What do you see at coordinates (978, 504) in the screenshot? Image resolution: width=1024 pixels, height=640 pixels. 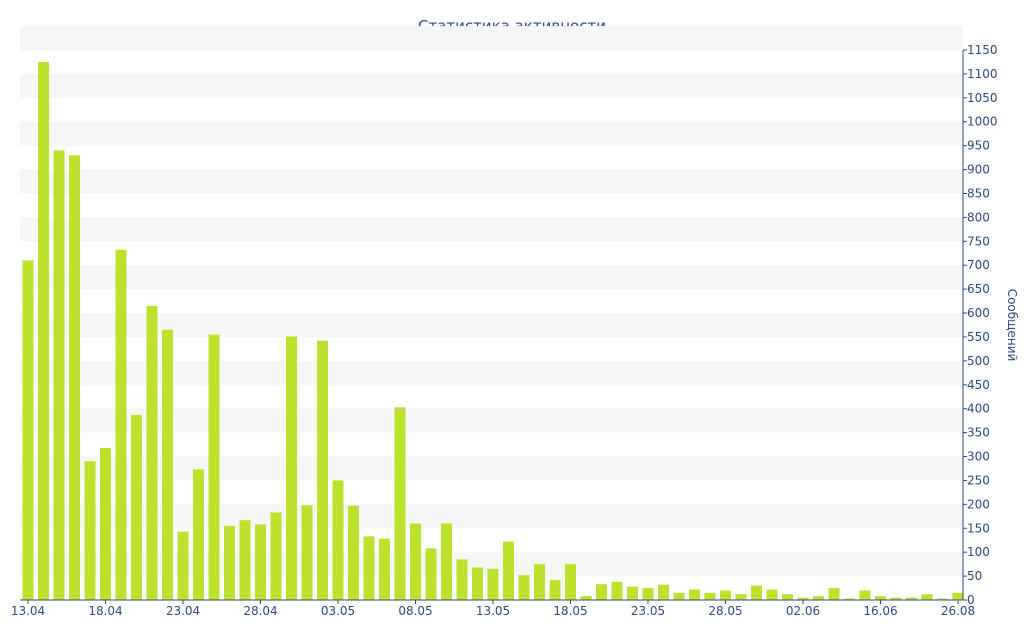 I see `y-tick-label: 200` at bounding box center [978, 504].